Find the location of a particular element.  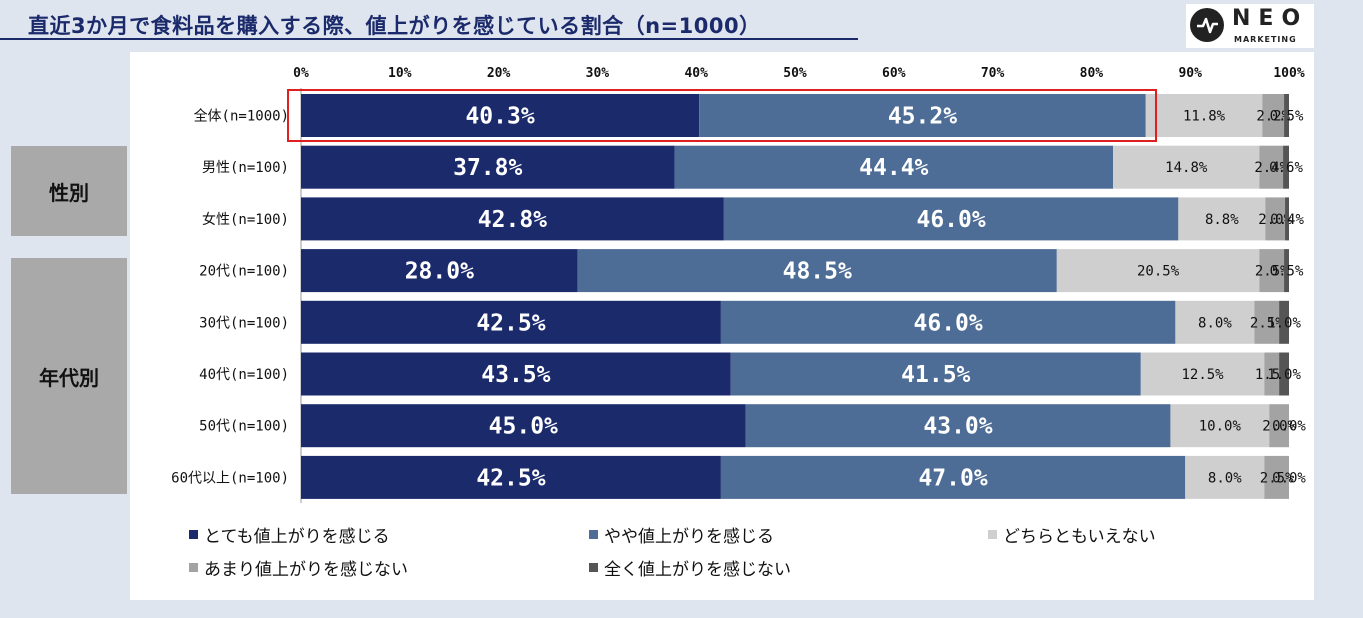

category-label: 男性(n=100) is located at coordinates (245, 168).